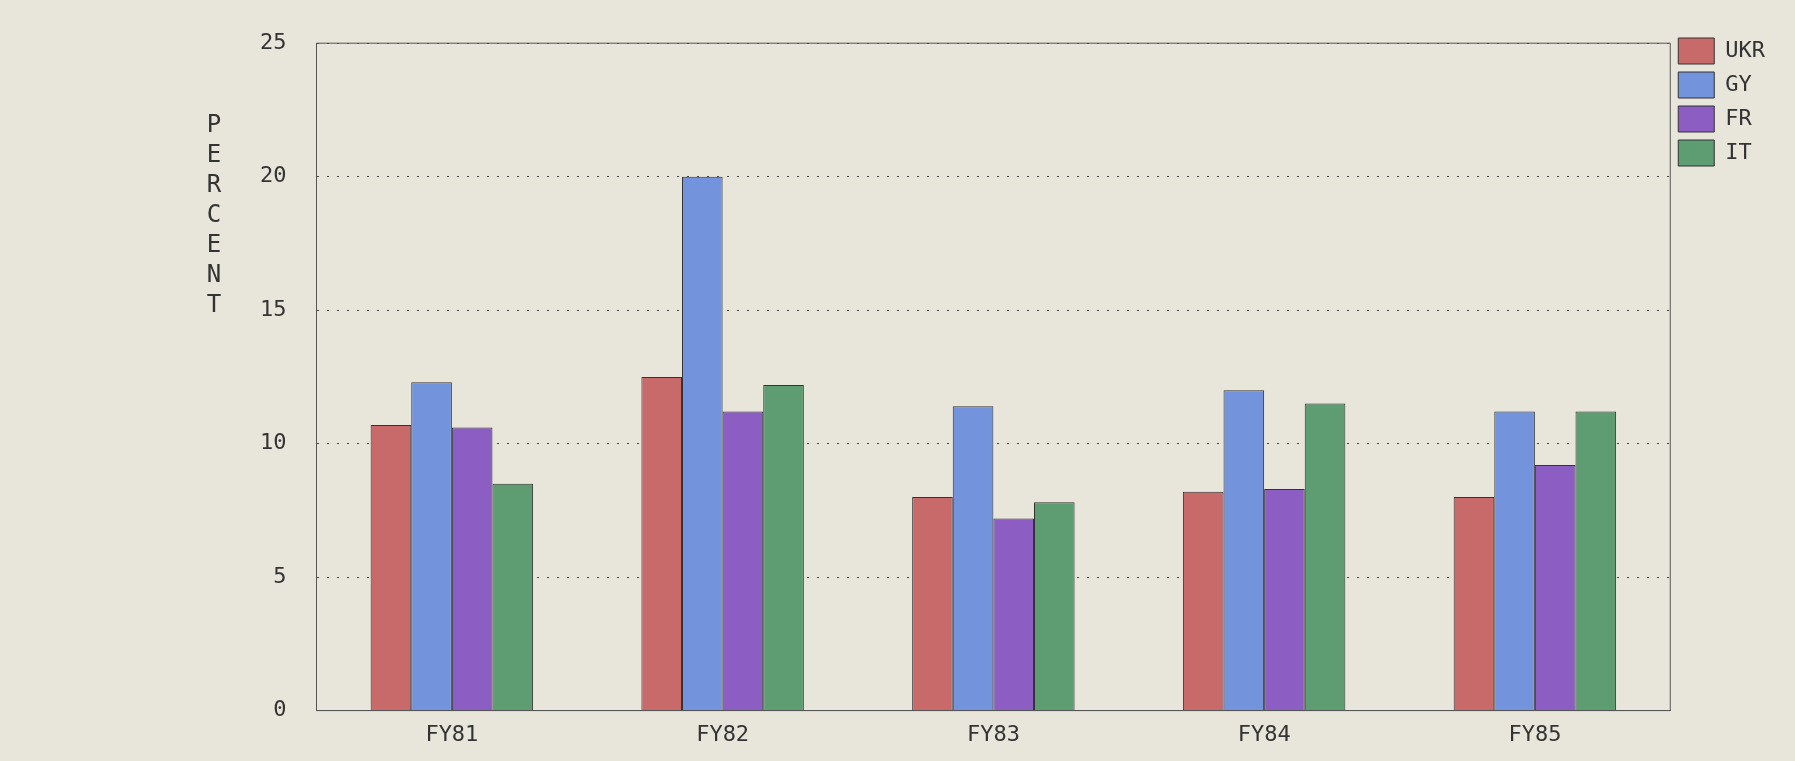 The height and width of the screenshot is (761, 1795). What do you see at coordinates (1535, 733) in the screenshot?
I see `x-tick-label: FY85` at bounding box center [1535, 733].